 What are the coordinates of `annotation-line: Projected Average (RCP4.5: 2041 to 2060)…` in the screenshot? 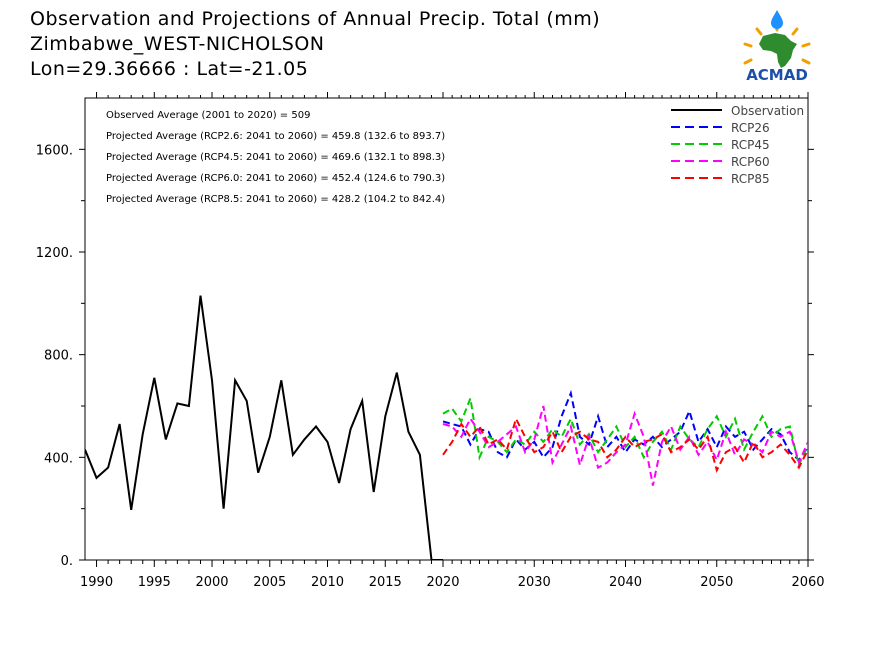 It's located at (275, 157).